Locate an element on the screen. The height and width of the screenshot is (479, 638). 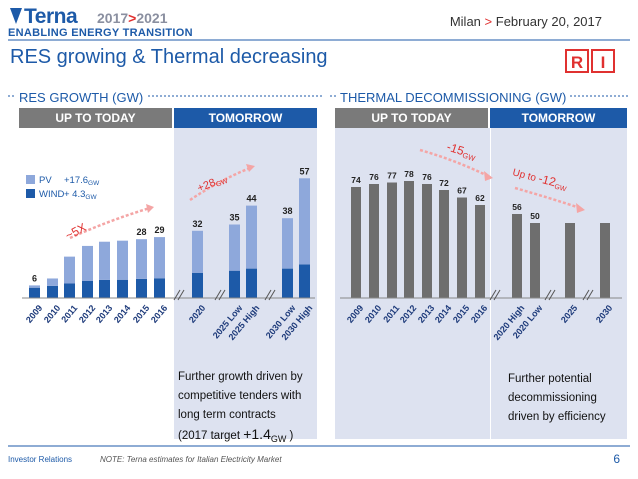
total-label-2009: 6 is located at coordinates (34, 278).